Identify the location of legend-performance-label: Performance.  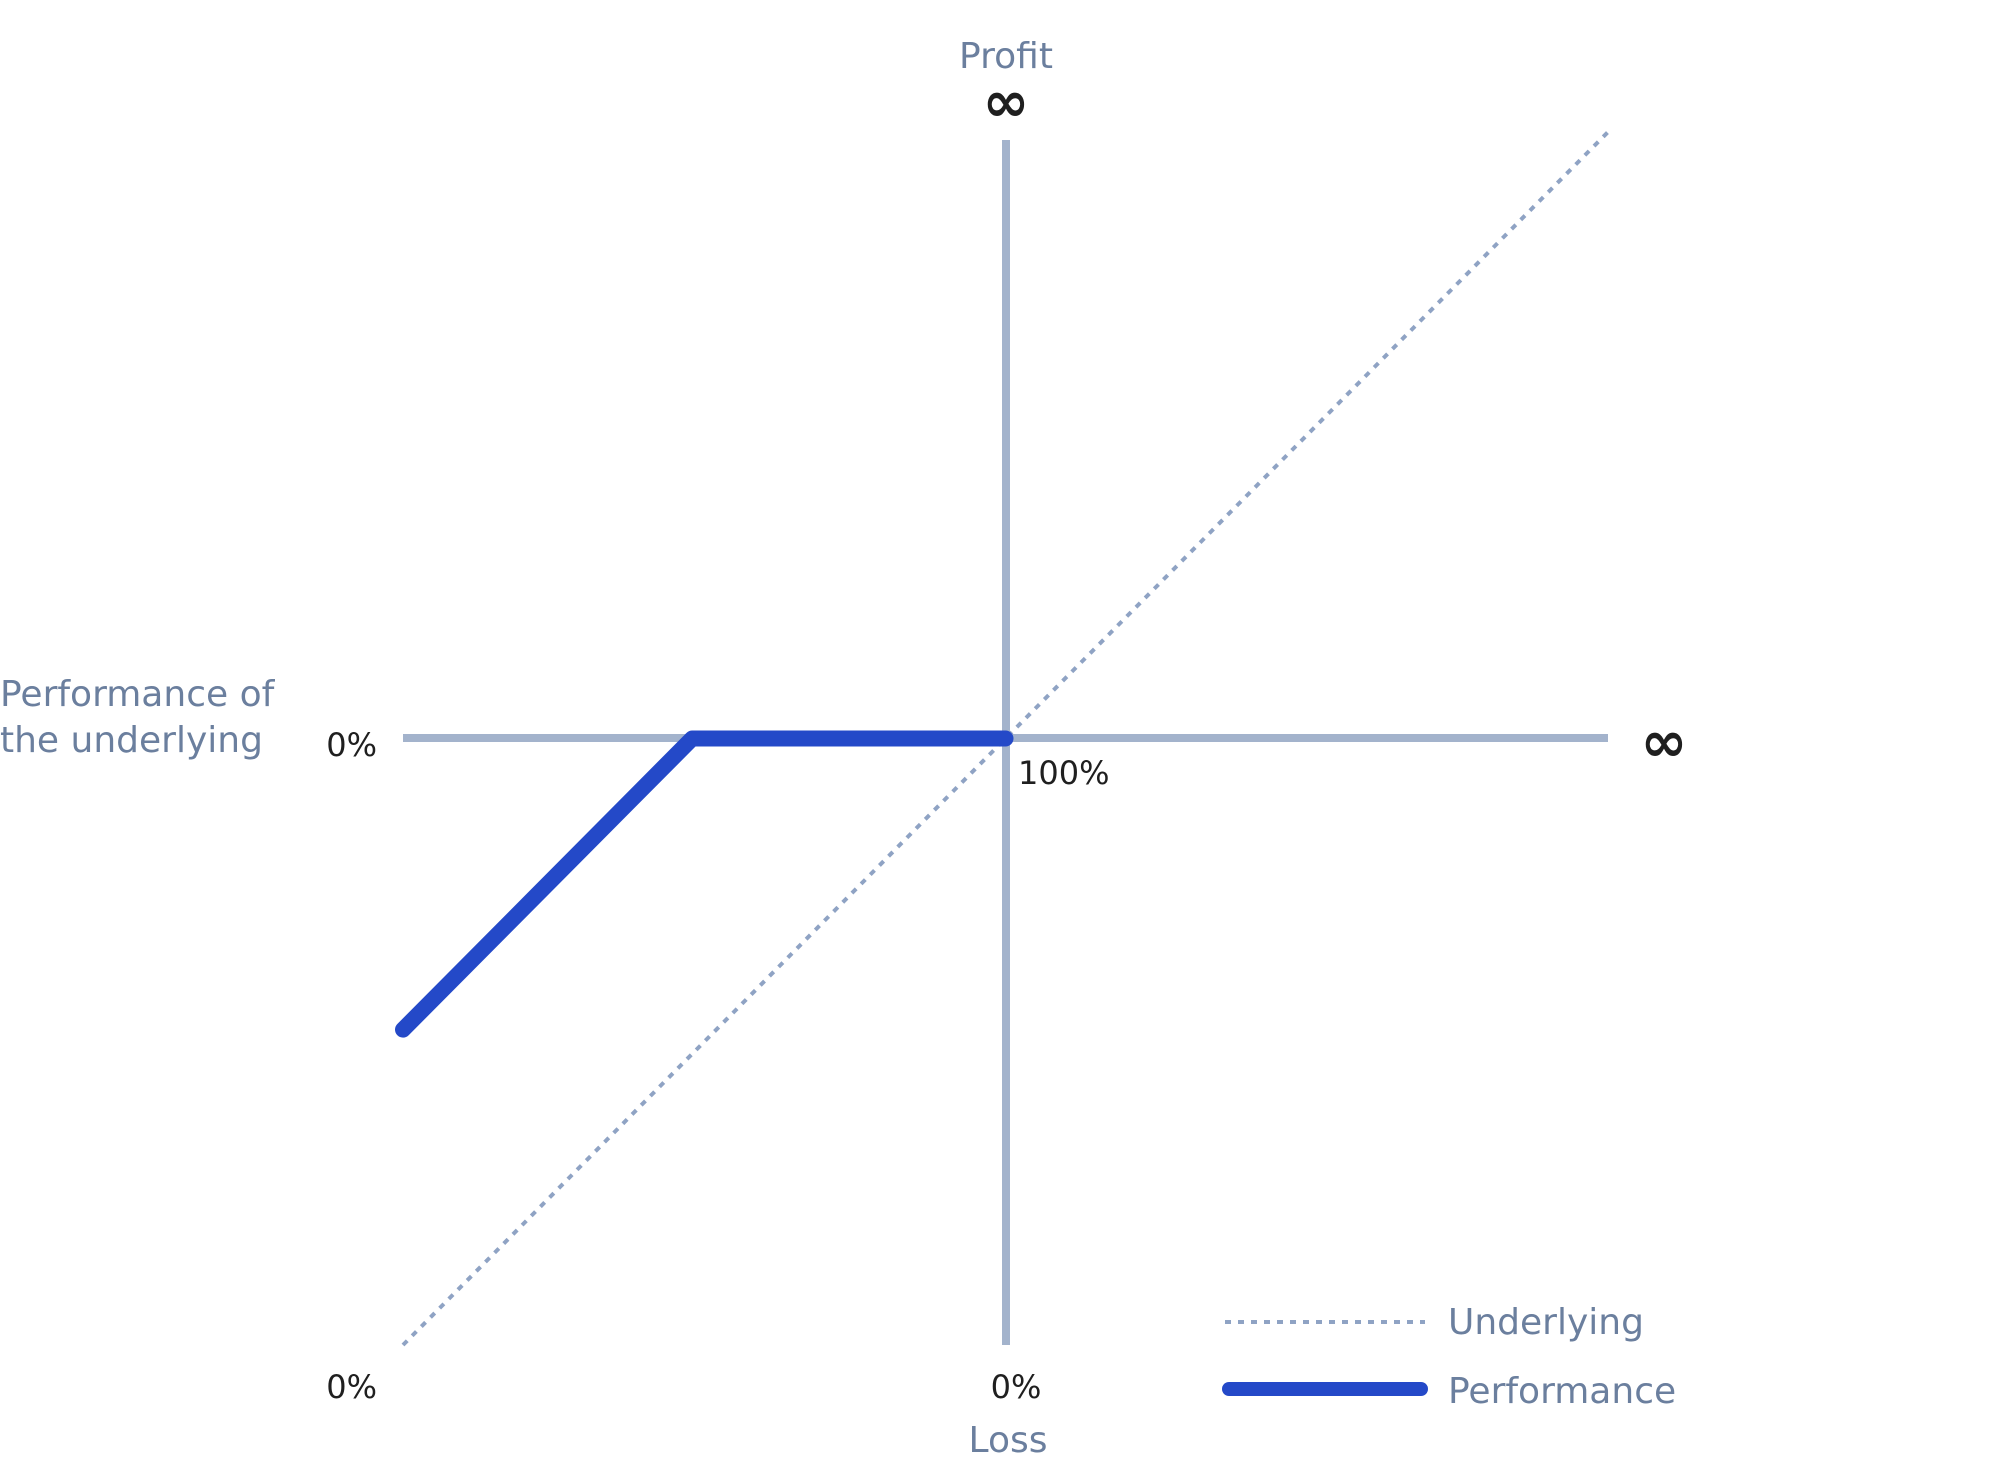
(1562, 1391).